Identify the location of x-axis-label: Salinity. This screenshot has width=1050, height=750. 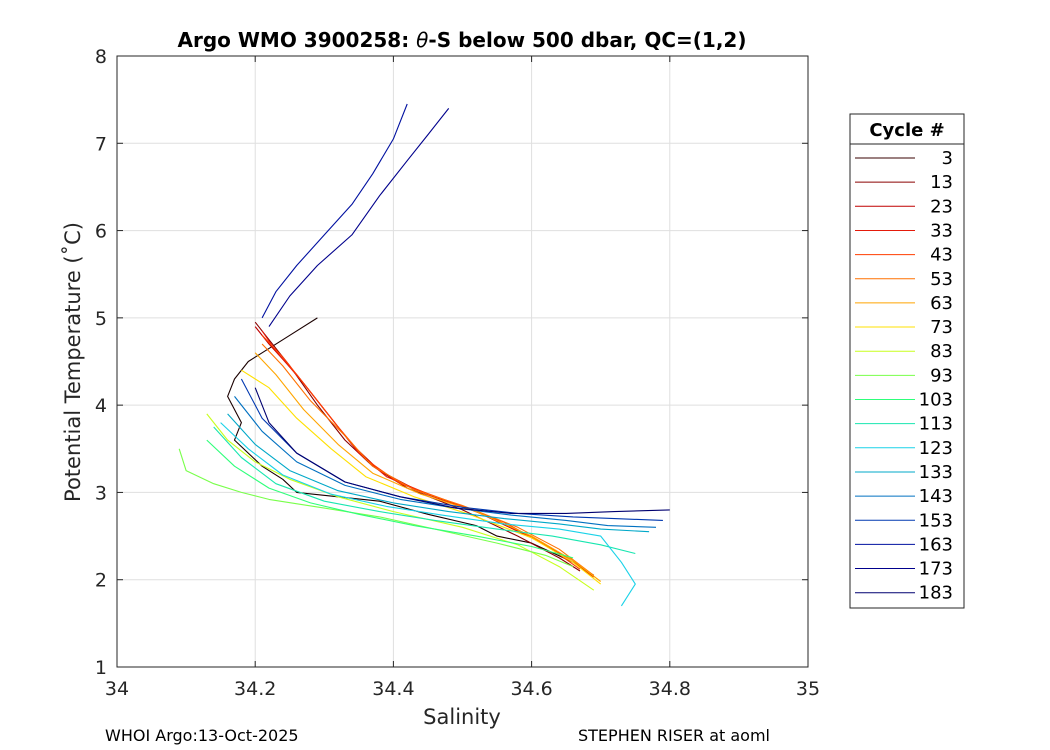
(462, 717).